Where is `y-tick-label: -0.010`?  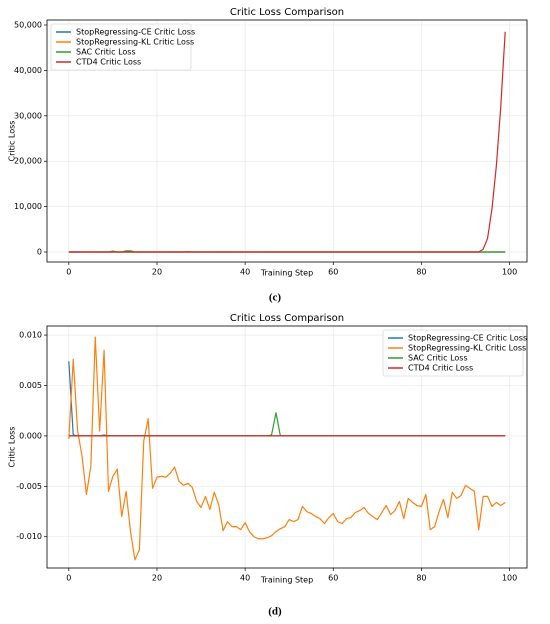
y-tick-label: -0.010 is located at coordinates (29, 536).